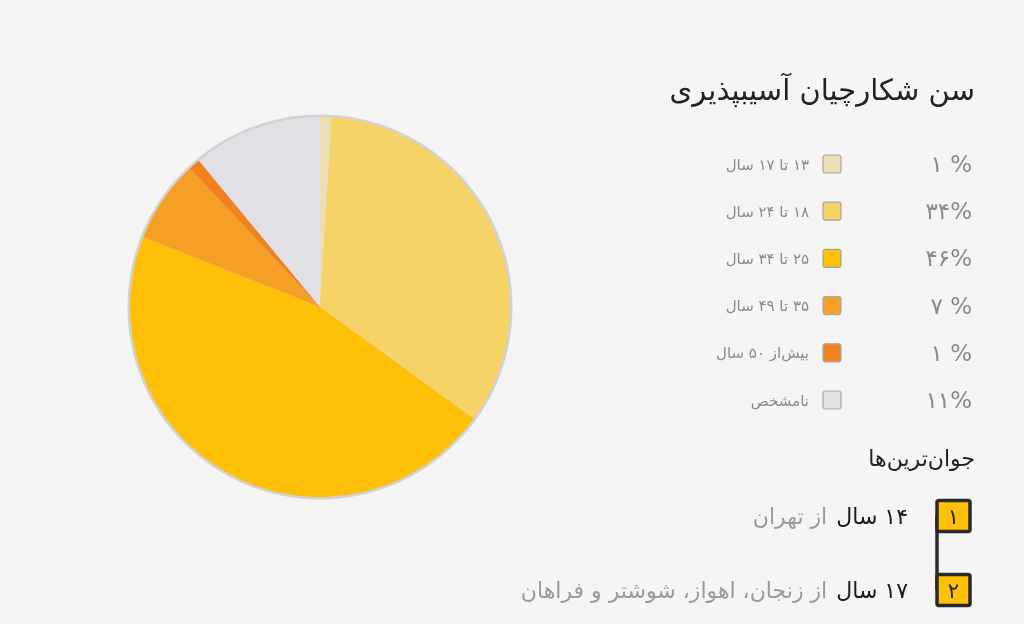  Describe the element at coordinates (948, 258) in the screenshot. I see `data-label: ۴۶%` at that location.